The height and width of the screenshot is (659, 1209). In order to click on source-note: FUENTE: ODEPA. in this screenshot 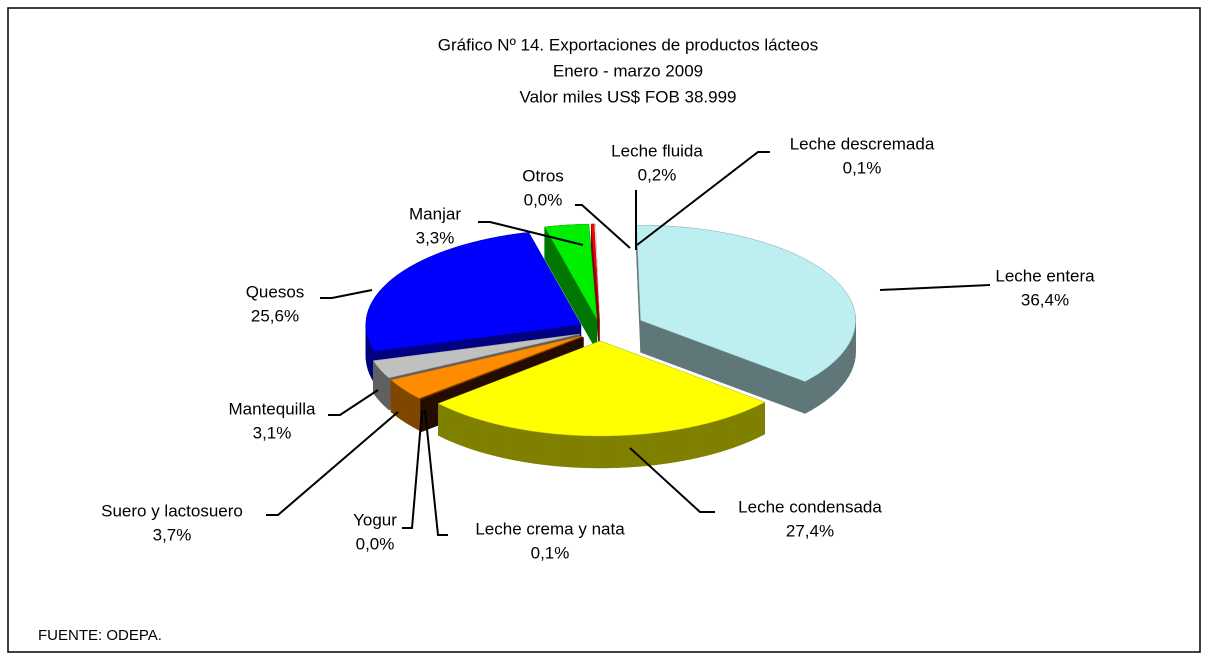, I will do `click(100, 635)`.